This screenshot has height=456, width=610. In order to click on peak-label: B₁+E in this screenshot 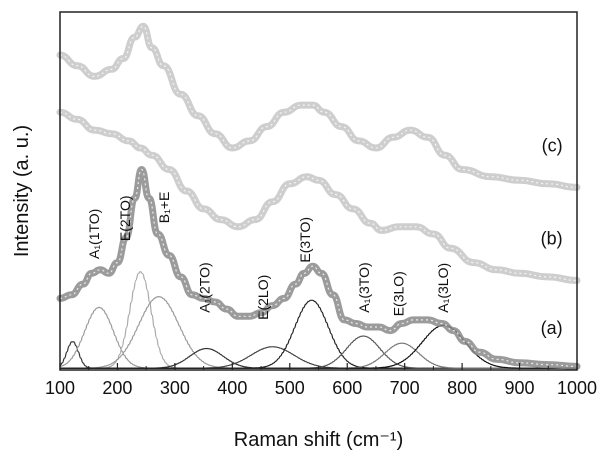, I will do `click(164, 208)`.